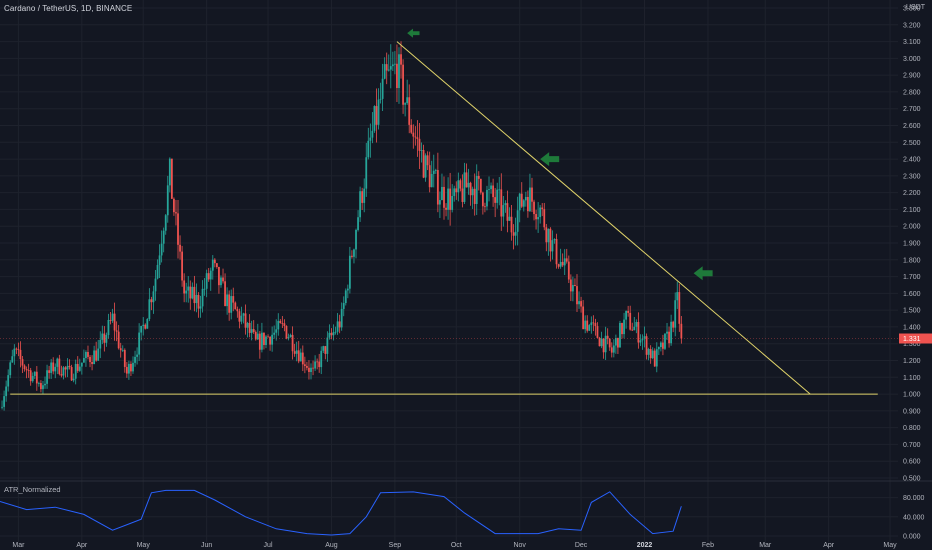 The height and width of the screenshot is (550, 932). What do you see at coordinates (912, 25) in the screenshot?
I see `price-axis-tick-label: 3.200` at bounding box center [912, 25].